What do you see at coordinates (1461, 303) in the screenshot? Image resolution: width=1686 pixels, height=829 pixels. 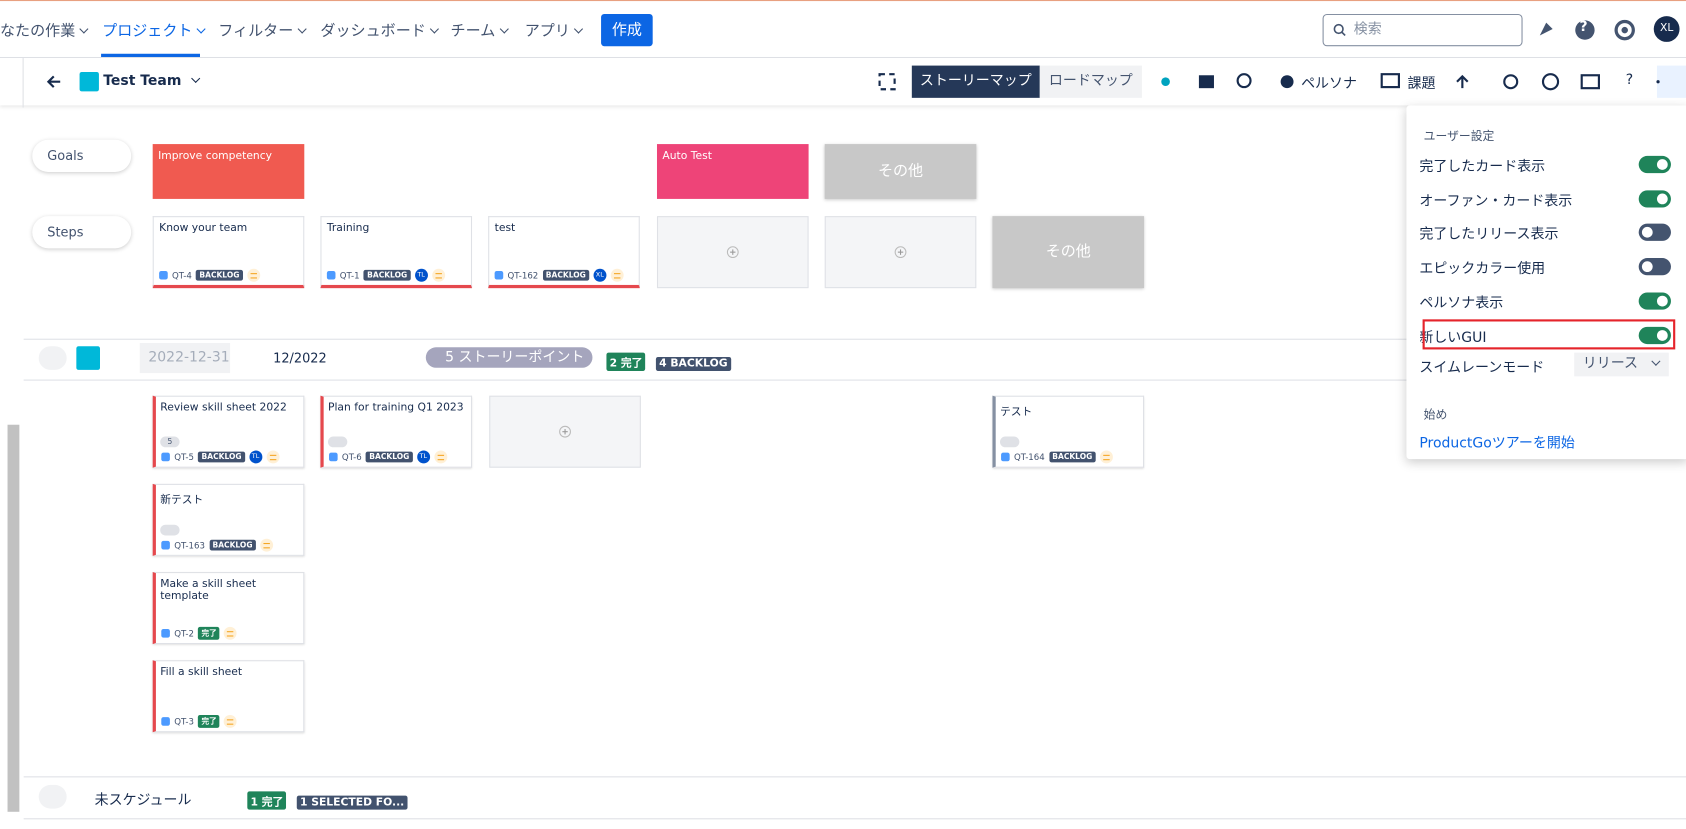 I see `toggle-label: ペルソナ表示` at bounding box center [1461, 303].